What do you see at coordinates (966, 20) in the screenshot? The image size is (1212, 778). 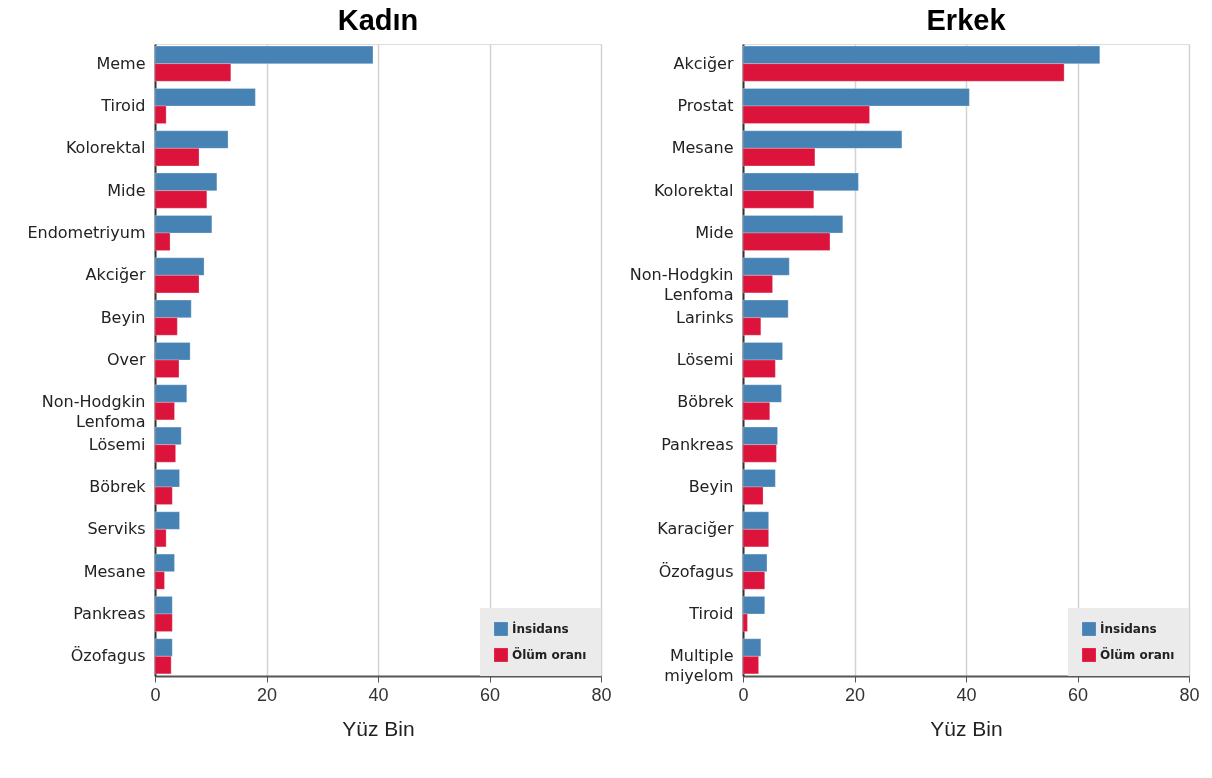 I see `chart-title: Erkek` at bounding box center [966, 20].